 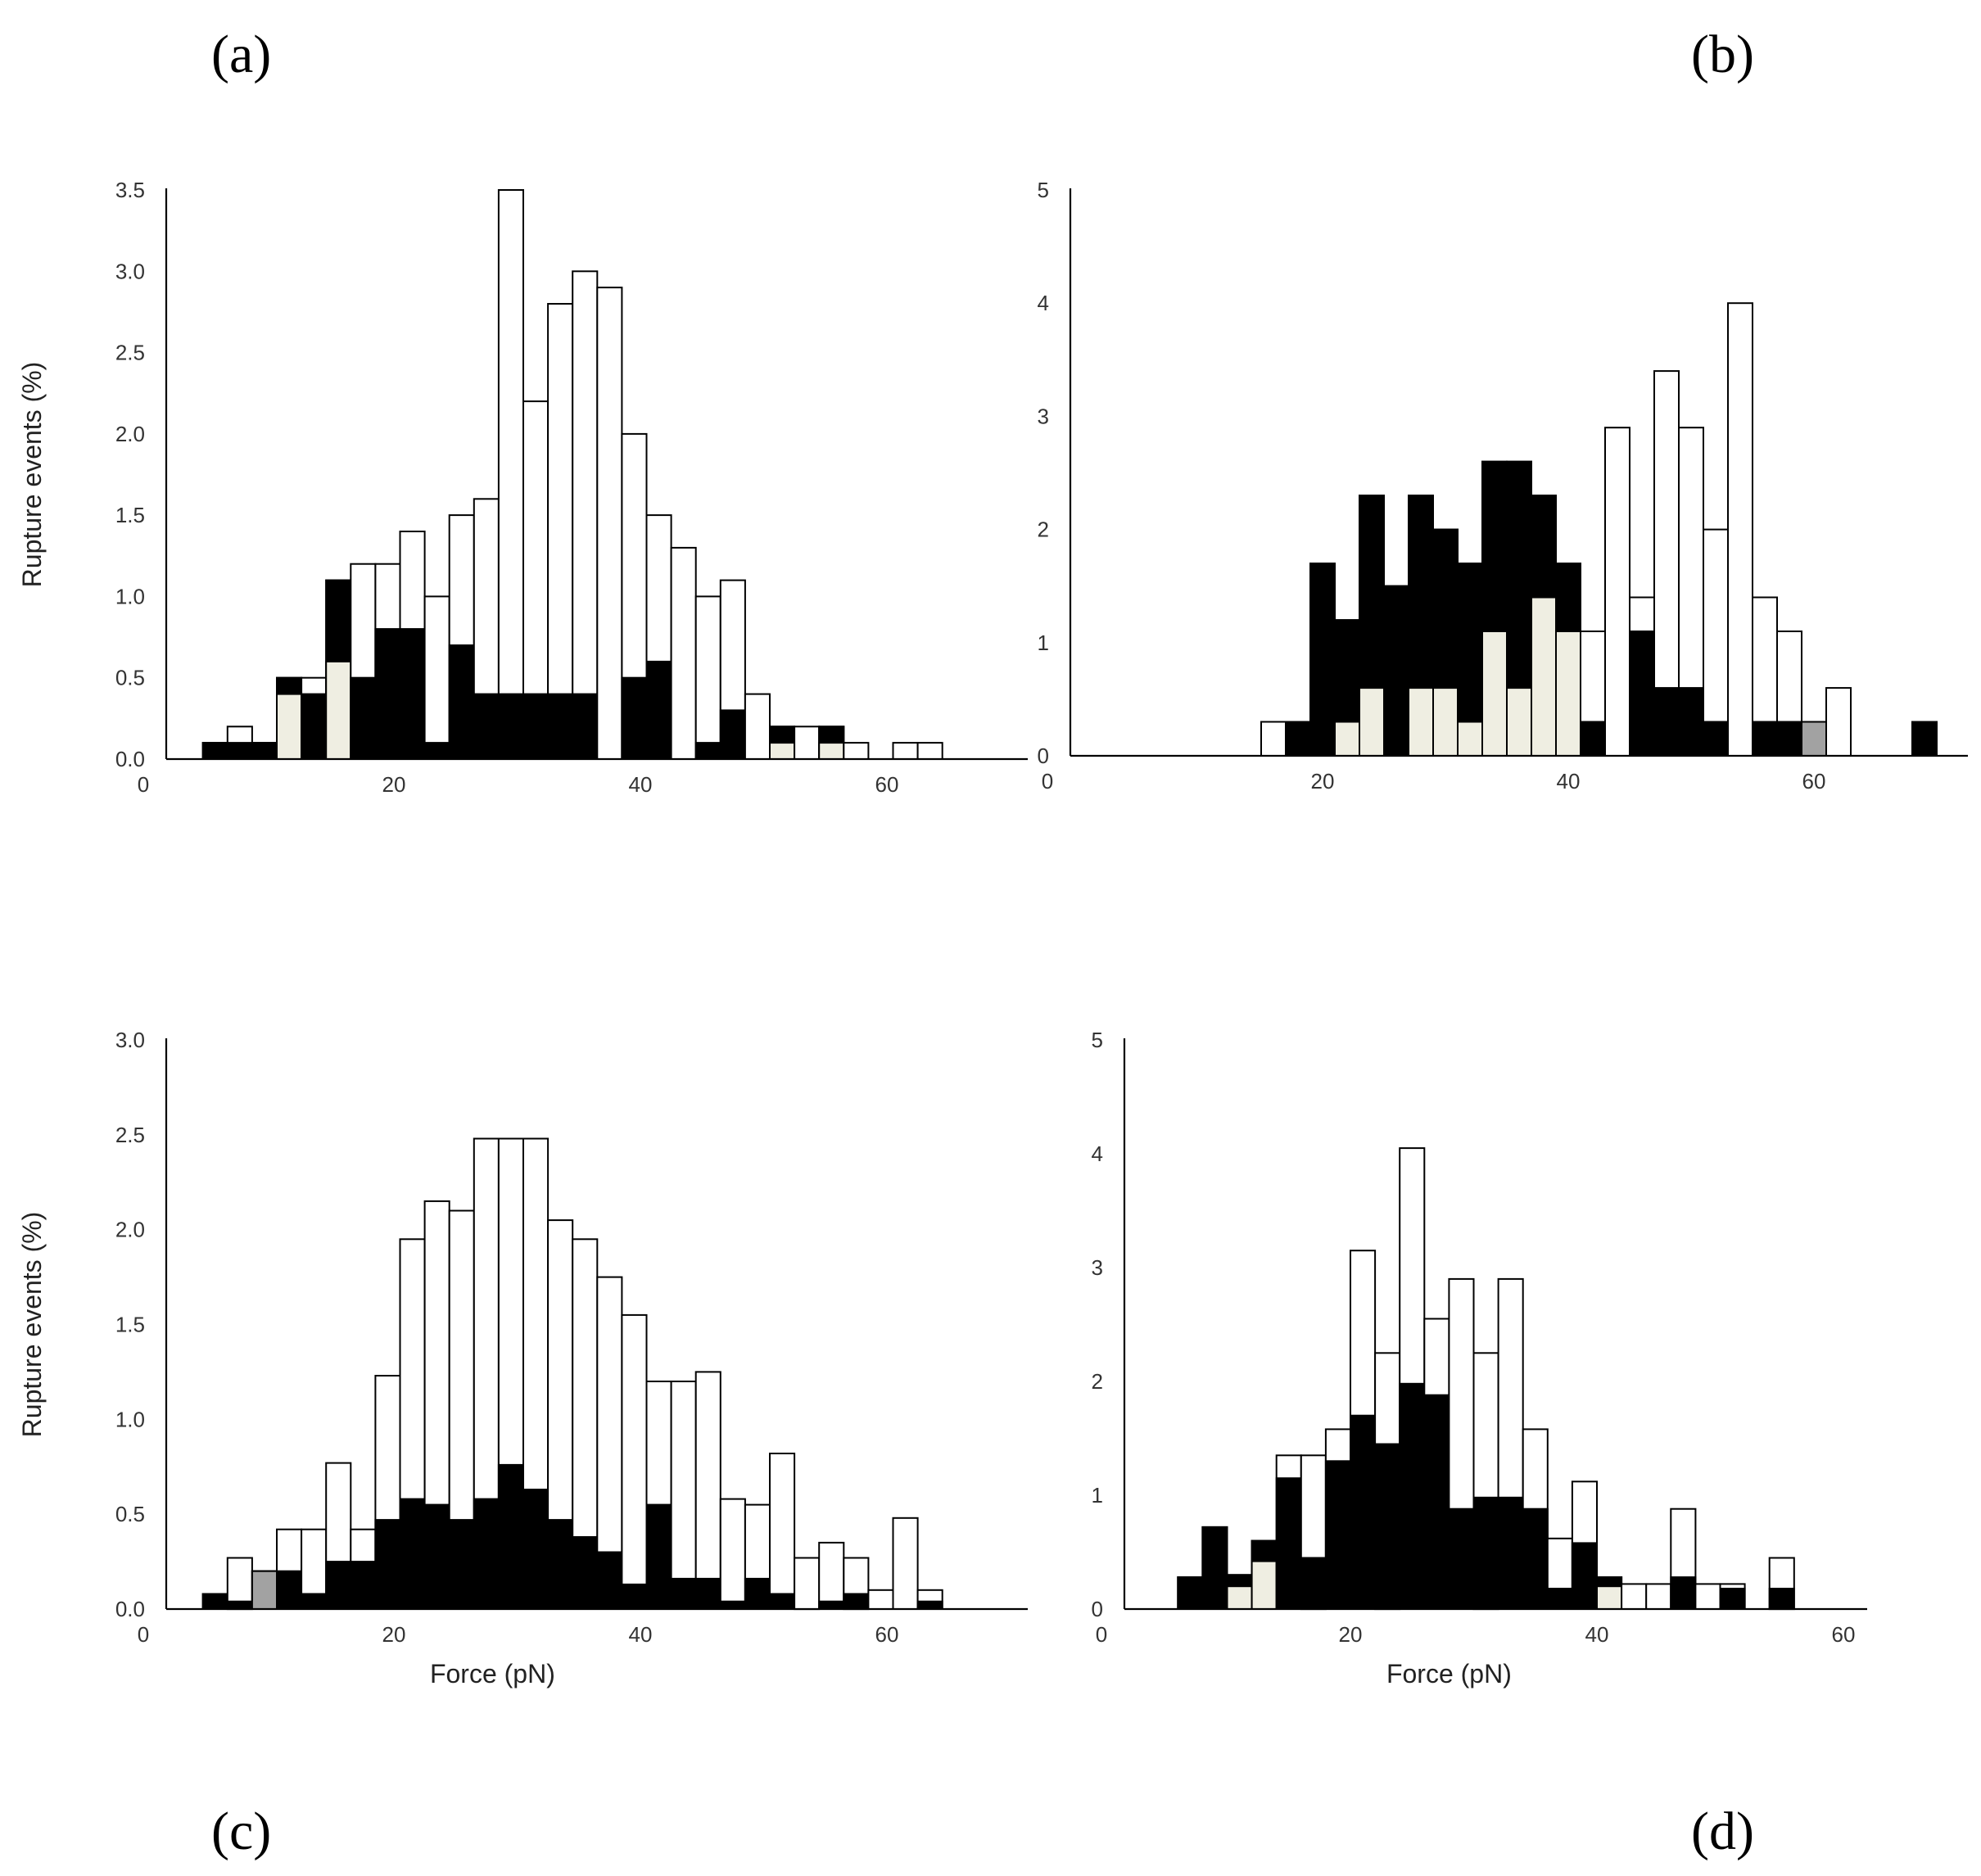 What do you see at coordinates (412, 694) in the screenshot?
I see `bar-a-8-black` at bounding box center [412, 694].